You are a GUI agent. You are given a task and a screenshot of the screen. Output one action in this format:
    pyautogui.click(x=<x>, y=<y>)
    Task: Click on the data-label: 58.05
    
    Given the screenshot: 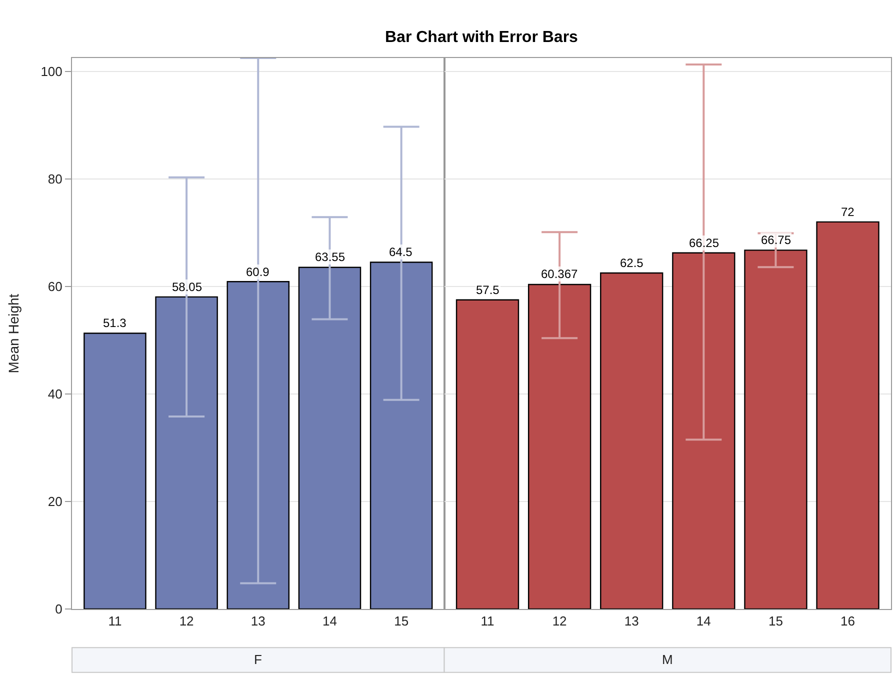 What is the action you would take?
    pyautogui.click(x=187, y=287)
    